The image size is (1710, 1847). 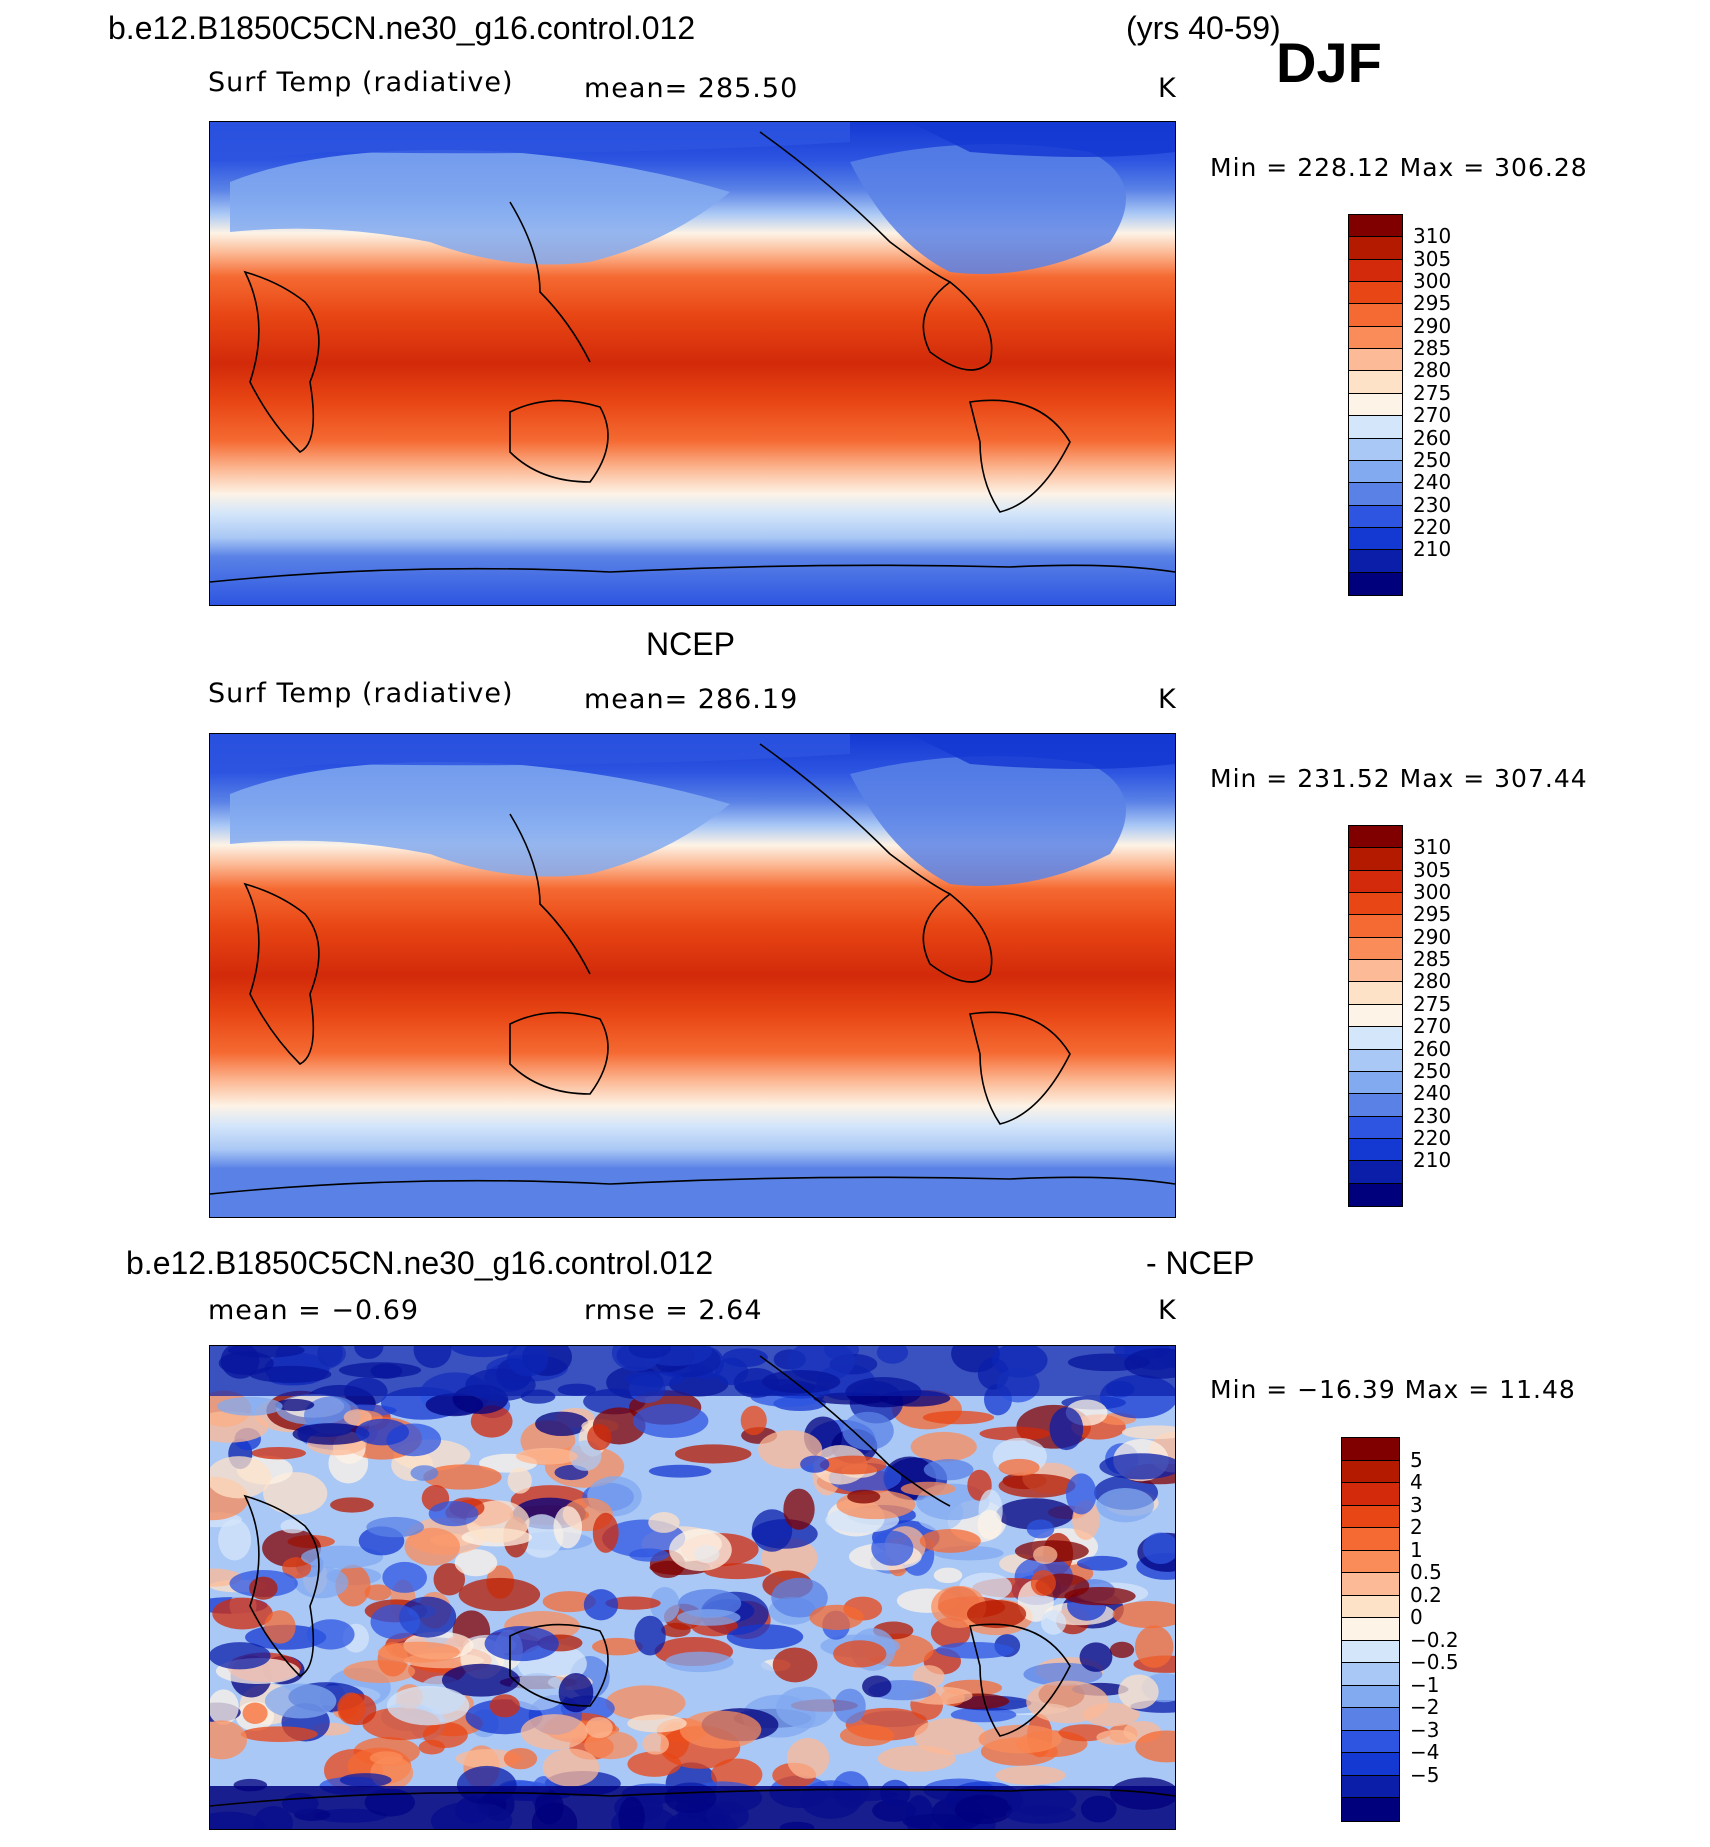 I want to click on panel3-colorbar-tick-label: −3, so click(x=1425, y=1729).